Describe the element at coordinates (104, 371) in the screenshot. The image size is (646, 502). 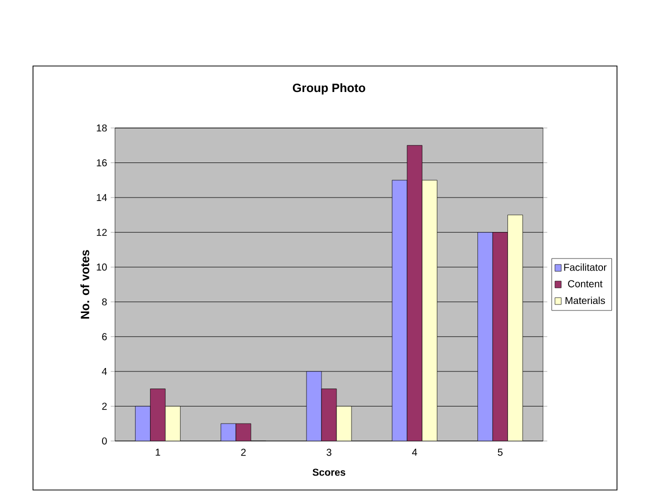
I see `y-tick-label: 4` at that location.